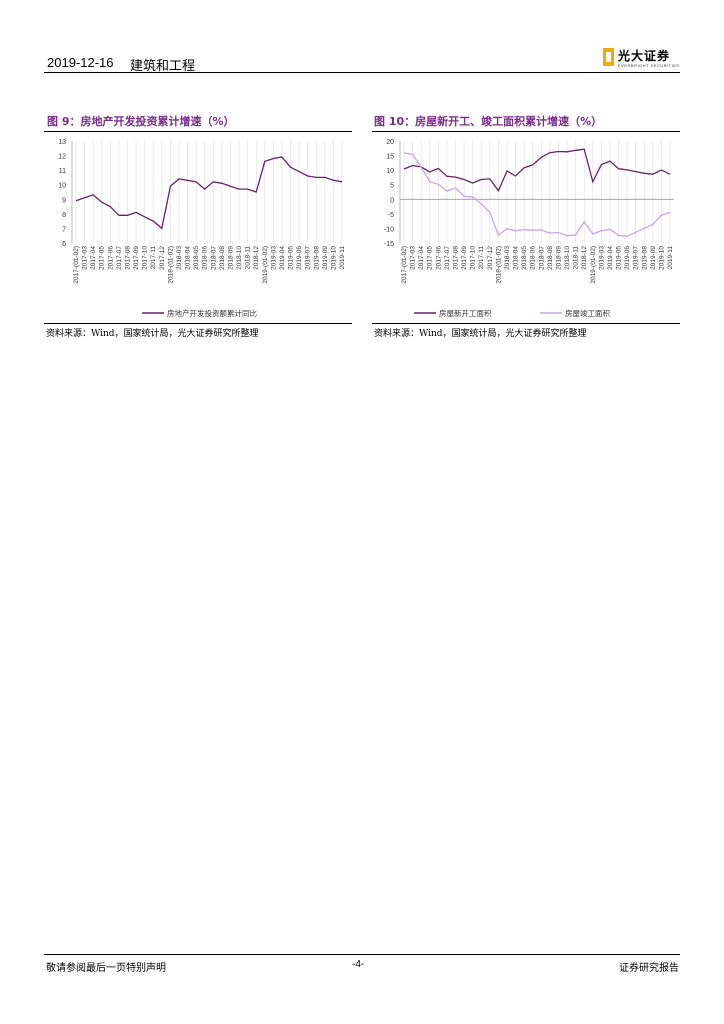 The width and height of the screenshot is (724, 1024). What do you see at coordinates (392, 186) in the screenshot?
I see `y-tick-label: 5` at bounding box center [392, 186].